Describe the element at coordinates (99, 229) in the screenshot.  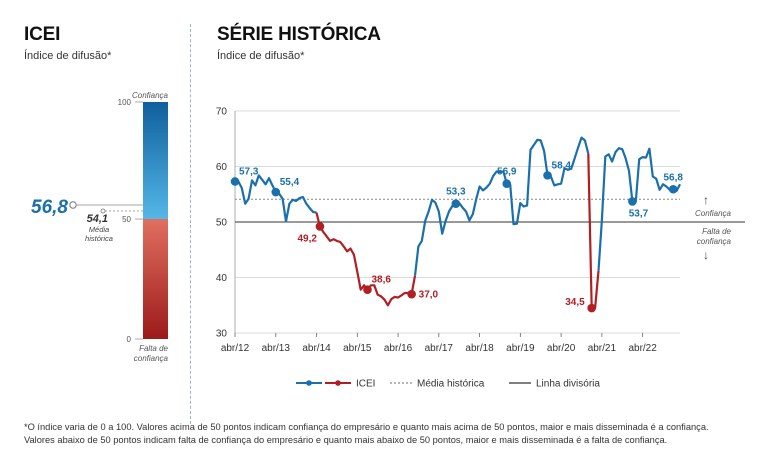
I see `historical-avg-label-1: Média` at that location.